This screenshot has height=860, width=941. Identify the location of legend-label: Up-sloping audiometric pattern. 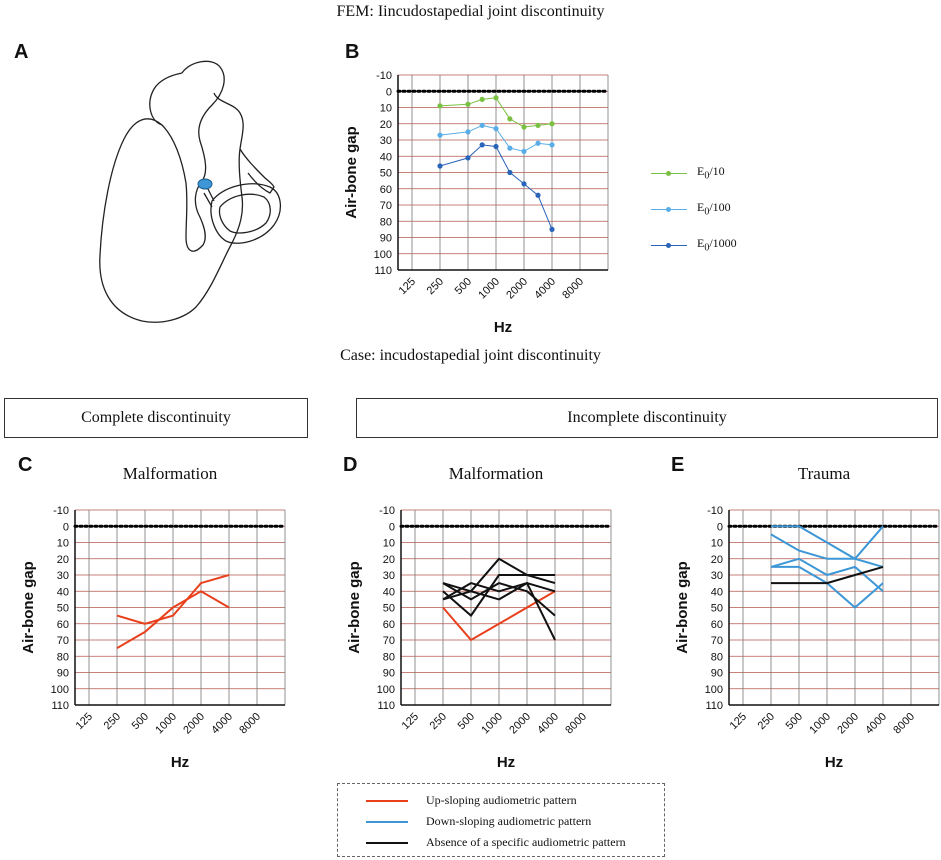
(501, 800).